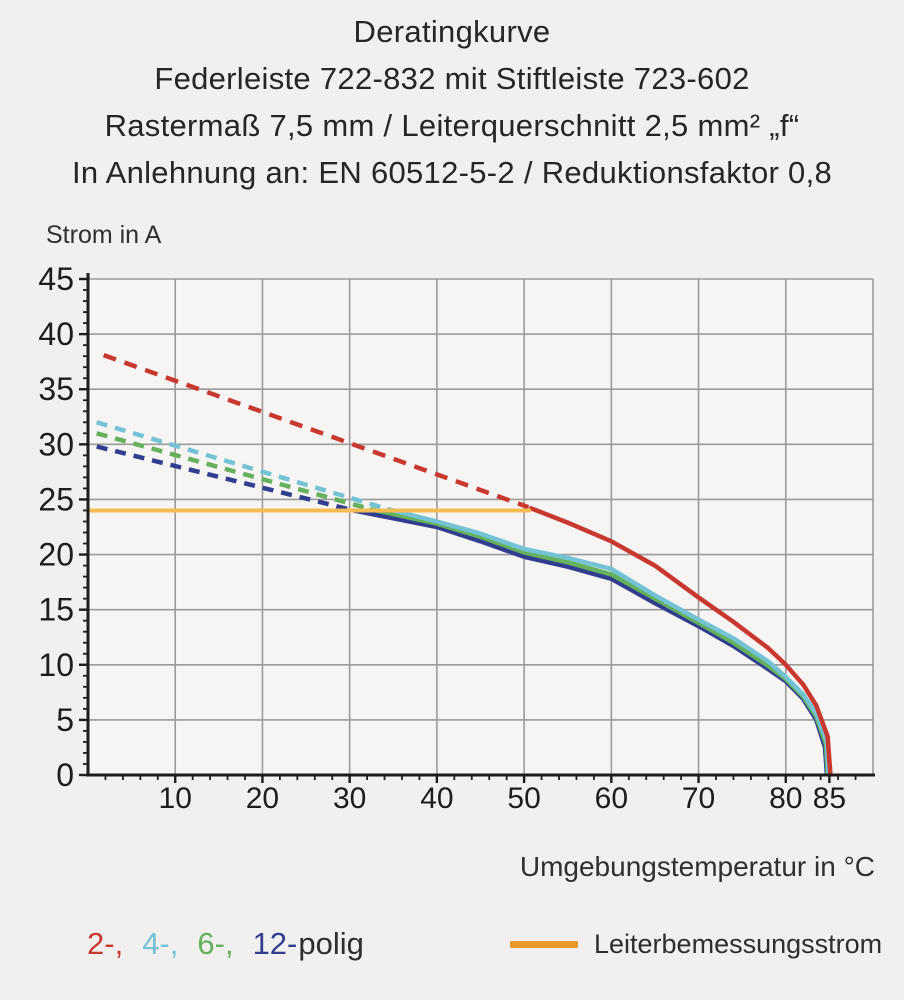 The width and height of the screenshot is (904, 1000). What do you see at coordinates (523, 798) in the screenshot?
I see `x-tick-label-50: 50` at bounding box center [523, 798].